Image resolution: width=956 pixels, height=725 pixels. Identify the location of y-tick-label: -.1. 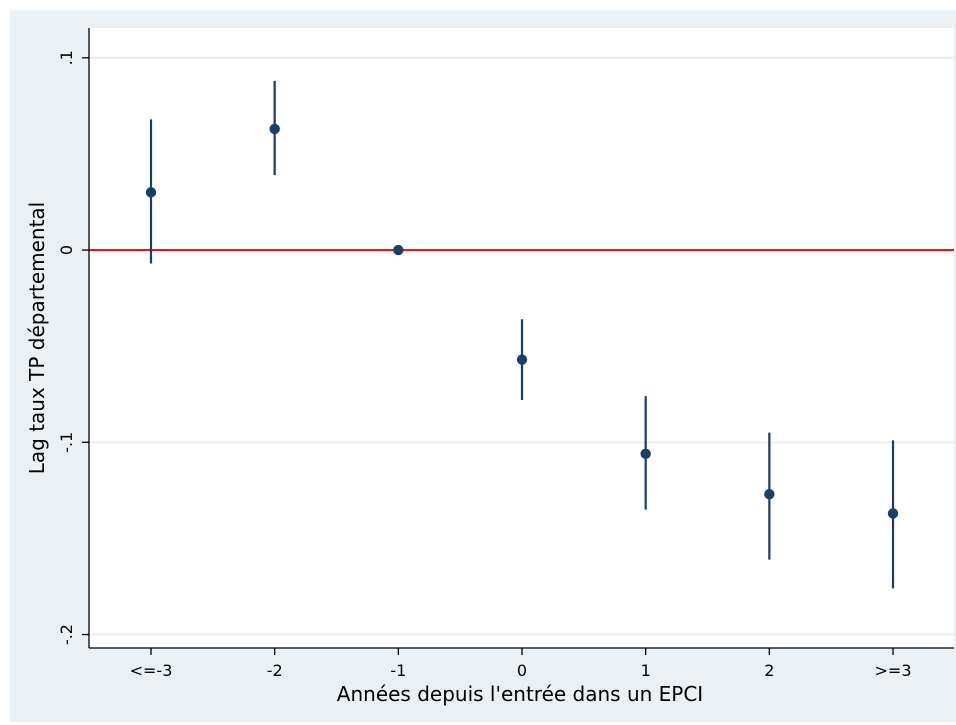
(66, 442).